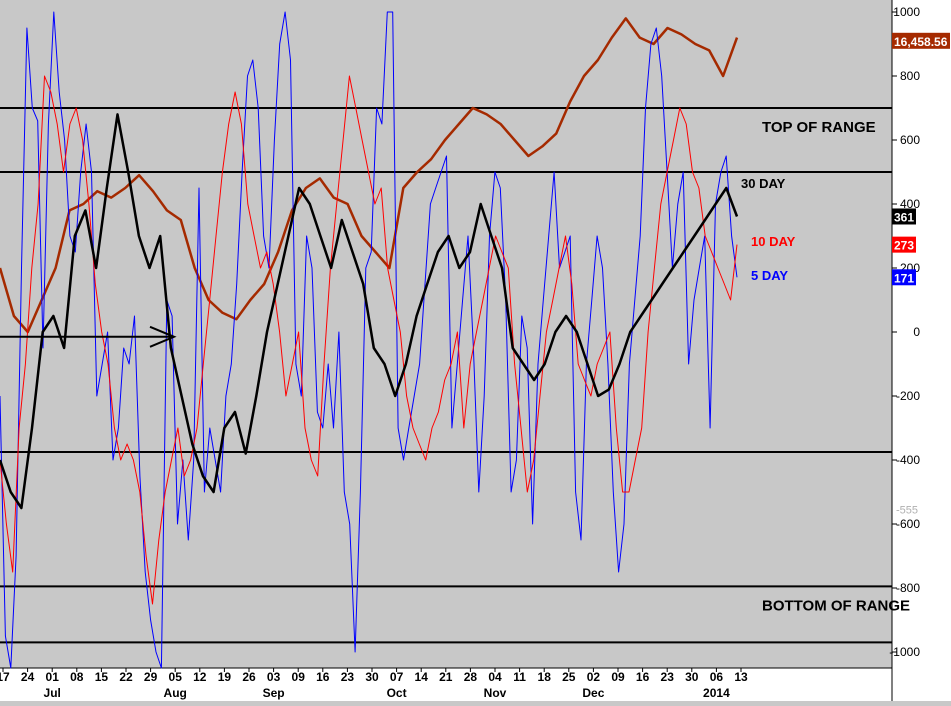  What do you see at coordinates (643, 677) in the screenshot?
I see `x-tick-label-26: 16` at bounding box center [643, 677].